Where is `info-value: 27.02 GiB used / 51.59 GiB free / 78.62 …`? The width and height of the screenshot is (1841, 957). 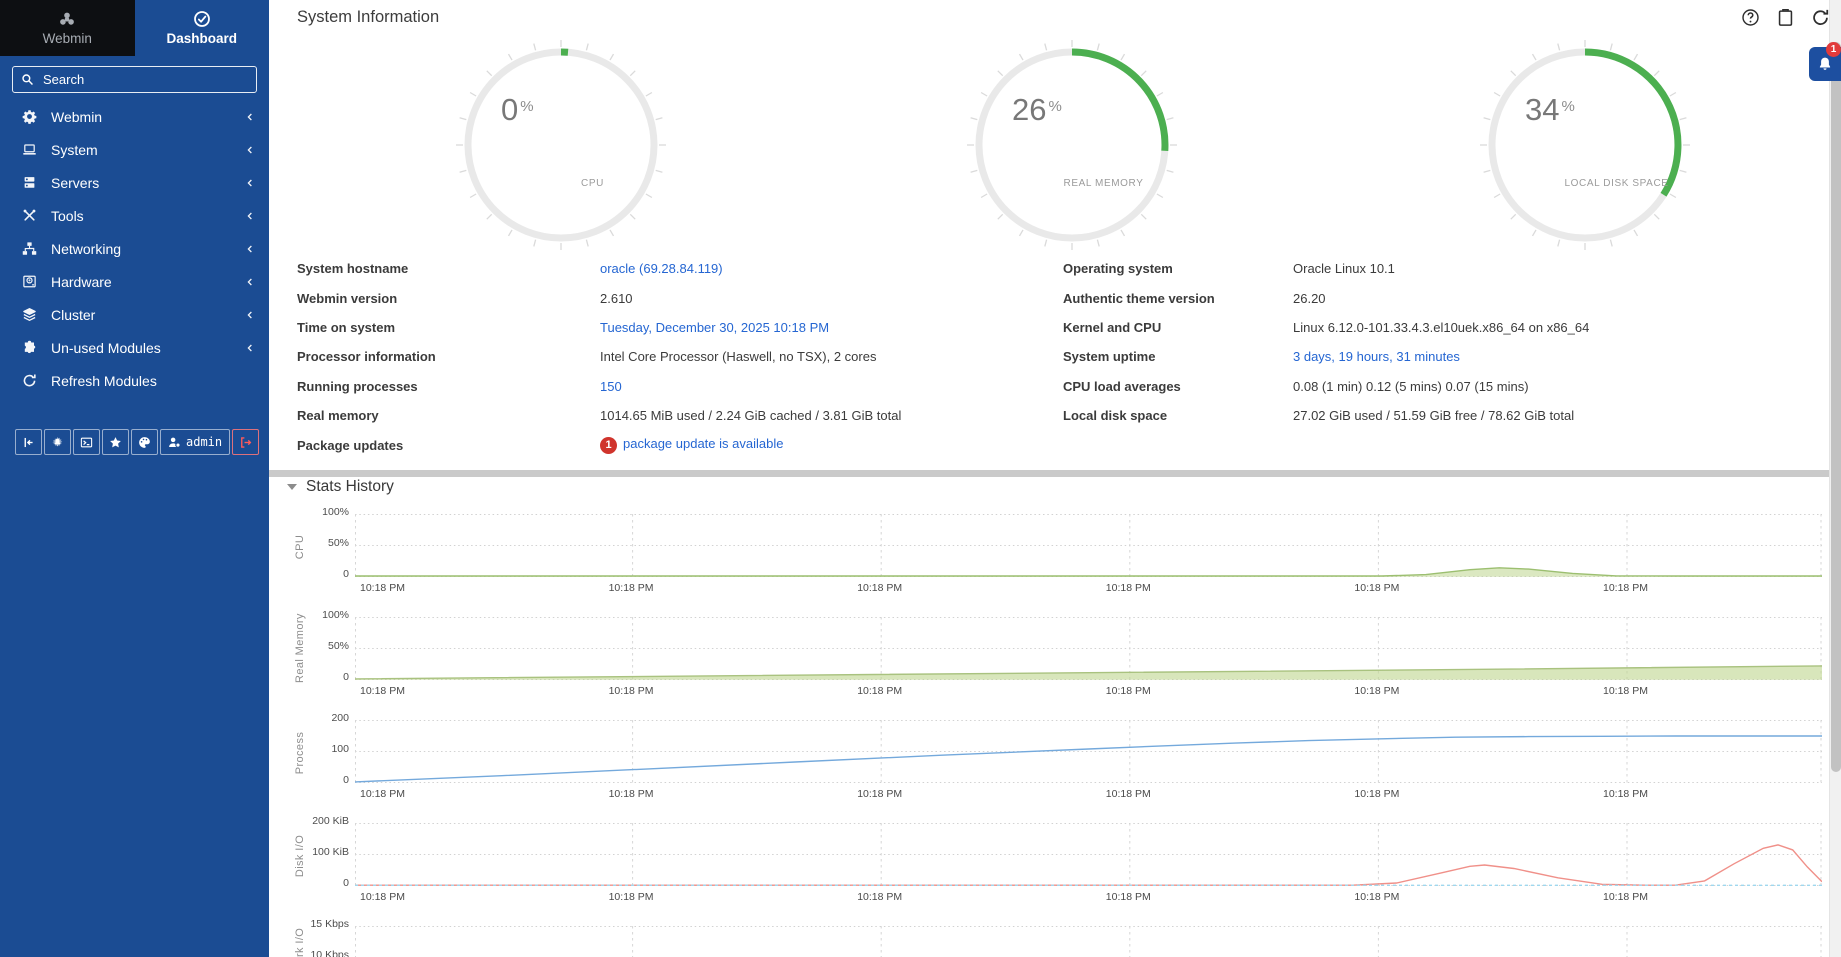 info-value: 27.02 GiB used / 51.59 GiB free / 78.62 … is located at coordinates (1434, 416).